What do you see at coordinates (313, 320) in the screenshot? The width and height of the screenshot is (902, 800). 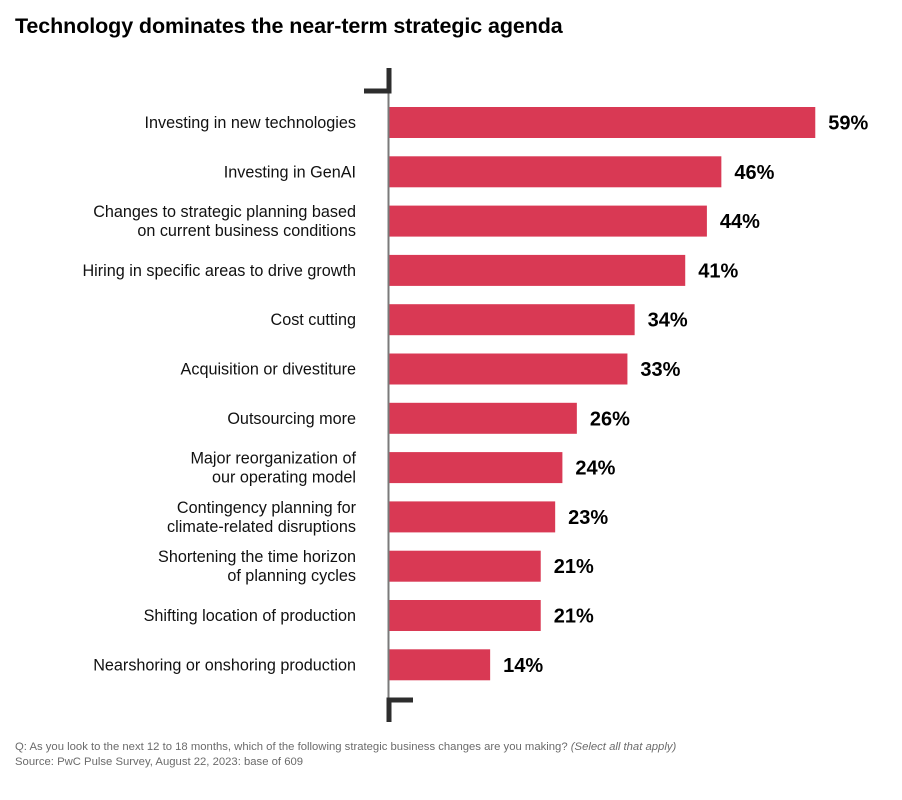 I see `category-label: Cost cutting` at bounding box center [313, 320].